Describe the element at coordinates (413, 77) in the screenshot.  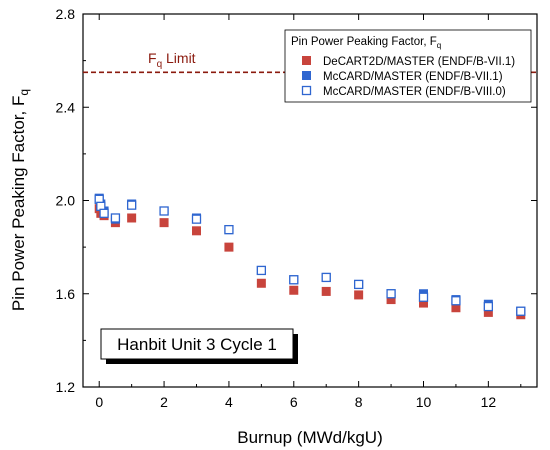
I see `legend-label-mccard-vii: McCARD/MASTER (ENDF/B-VII.1)` at that location.